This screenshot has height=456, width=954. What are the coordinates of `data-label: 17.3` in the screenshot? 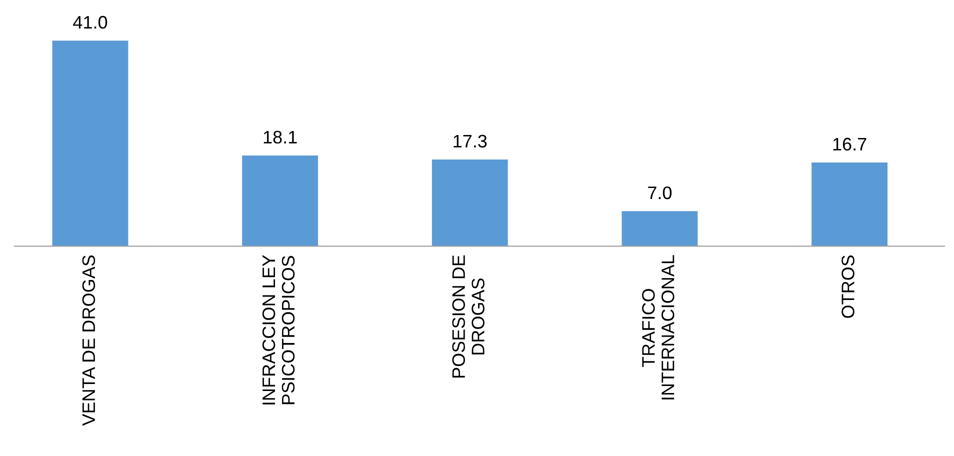 It's located at (470, 141).